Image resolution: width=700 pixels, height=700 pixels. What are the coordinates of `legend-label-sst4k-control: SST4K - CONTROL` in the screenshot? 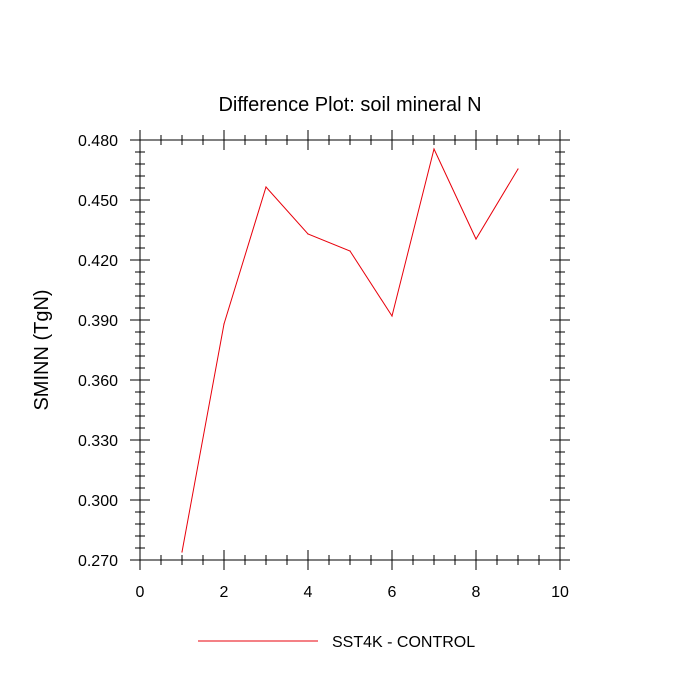 It's located at (403, 642).